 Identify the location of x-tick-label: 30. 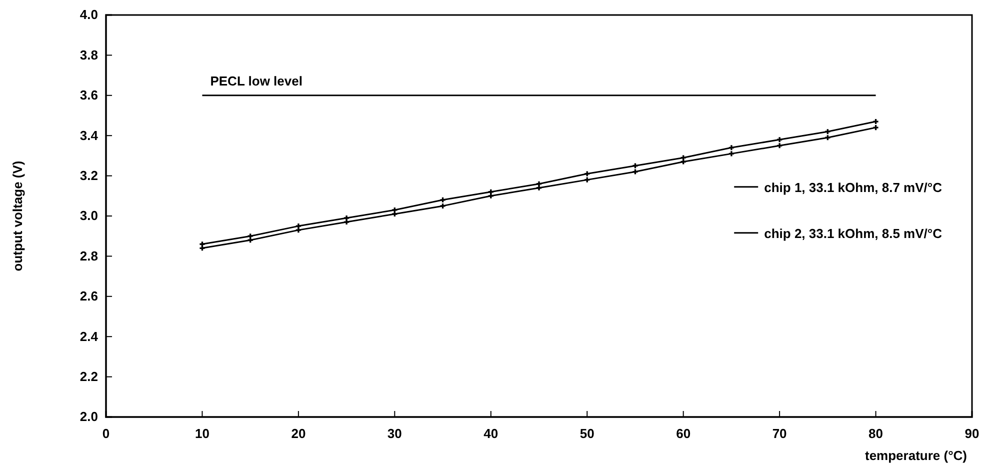
(394, 434).